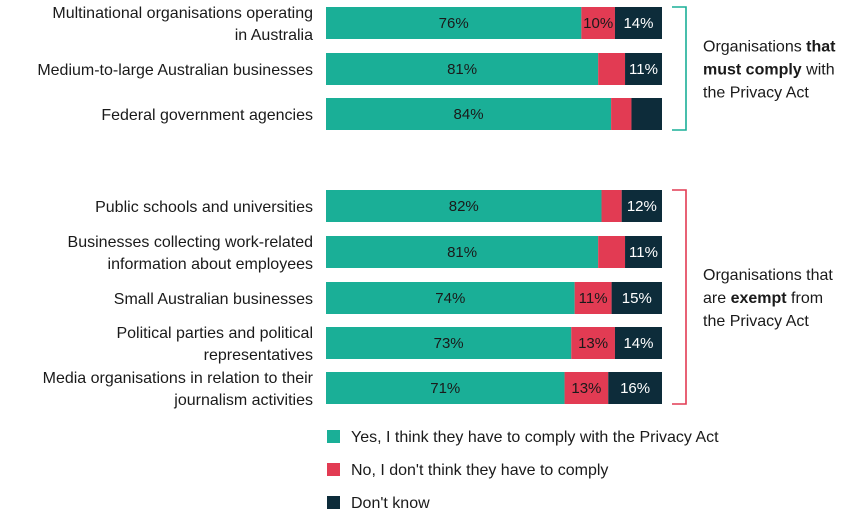  I want to click on data-label: 12%, so click(642, 206).